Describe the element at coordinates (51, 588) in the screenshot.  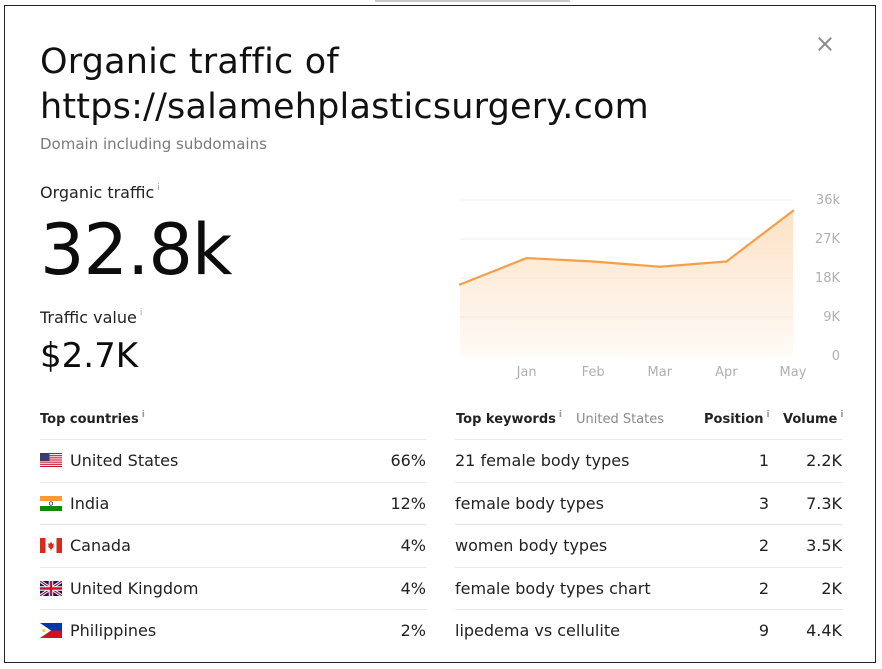
I see `gb-flag-icon` at that location.